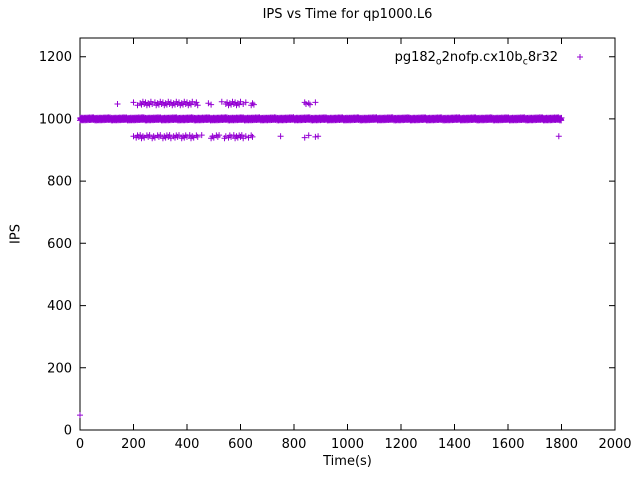  What do you see at coordinates (55, 57) in the screenshot?
I see `y-tick-label: 1200` at bounding box center [55, 57].